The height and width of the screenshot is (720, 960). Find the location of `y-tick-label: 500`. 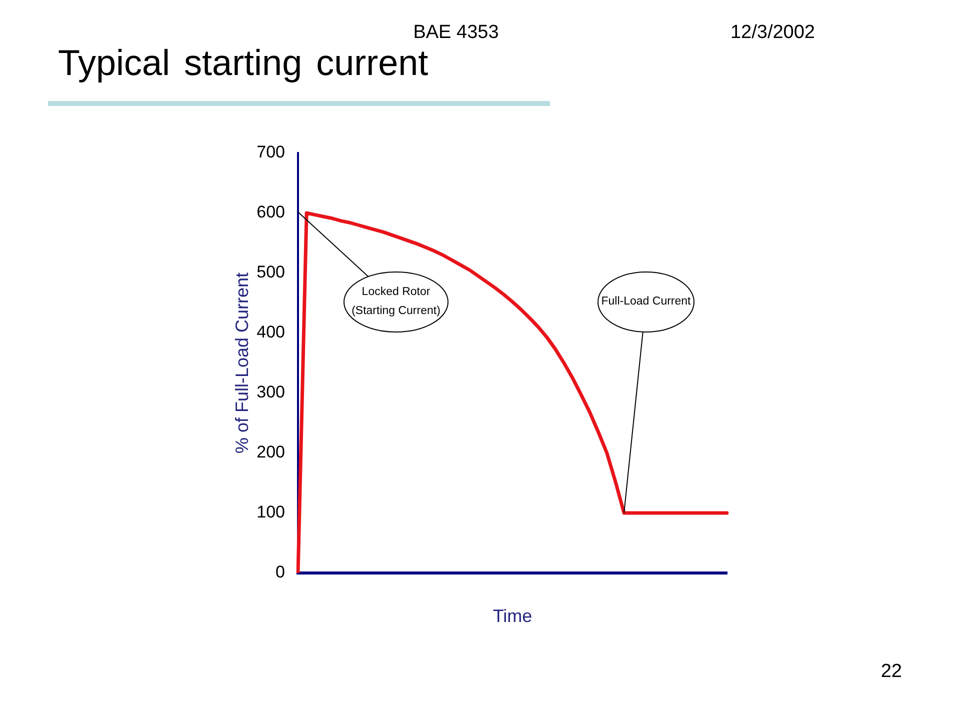

y-tick-label: 500 is located at coordinates (270, 272).